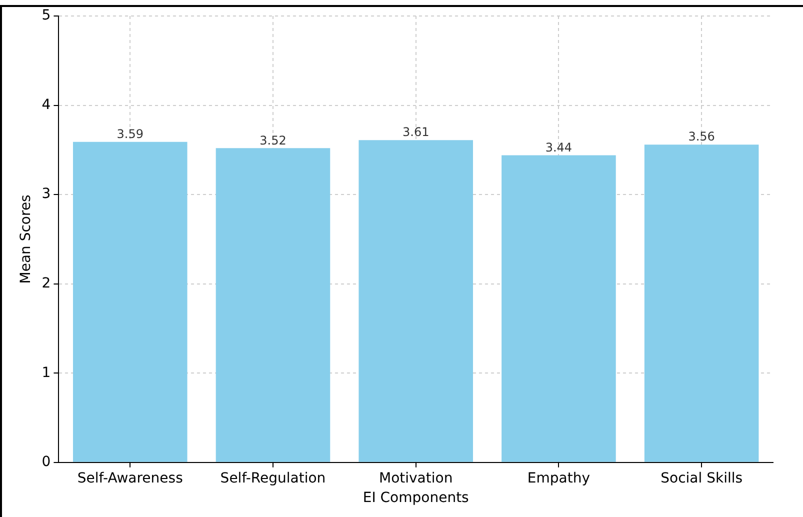  What do you see at coordinates (273, 140) in the screenshot?
I see `data-label: 3.52` at bounding box center [273, 140].